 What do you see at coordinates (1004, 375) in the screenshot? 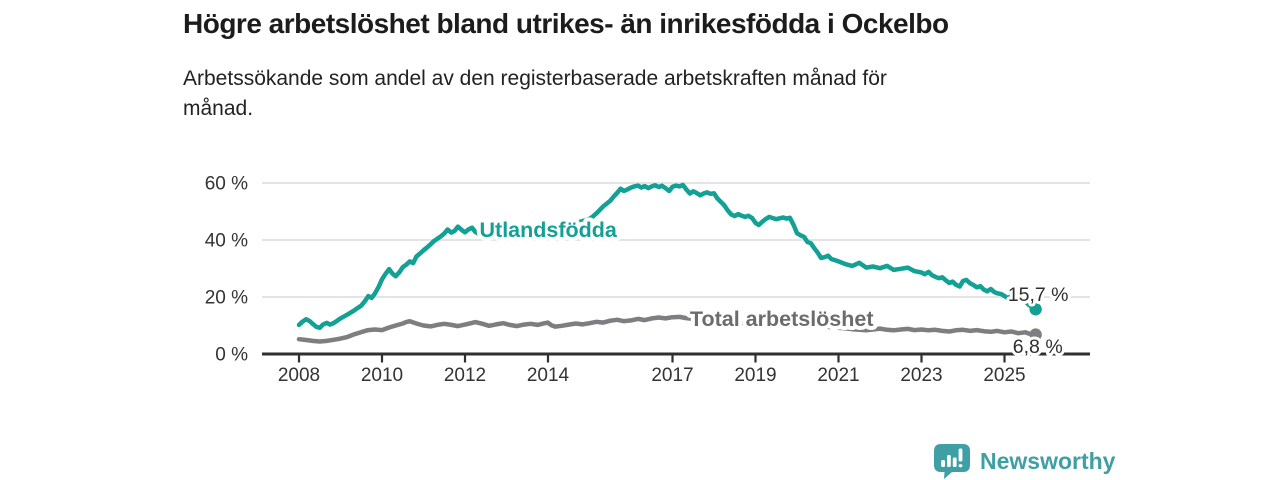
I see `x-tick-label-2025: 2025` at bounding box center [1004, 375].